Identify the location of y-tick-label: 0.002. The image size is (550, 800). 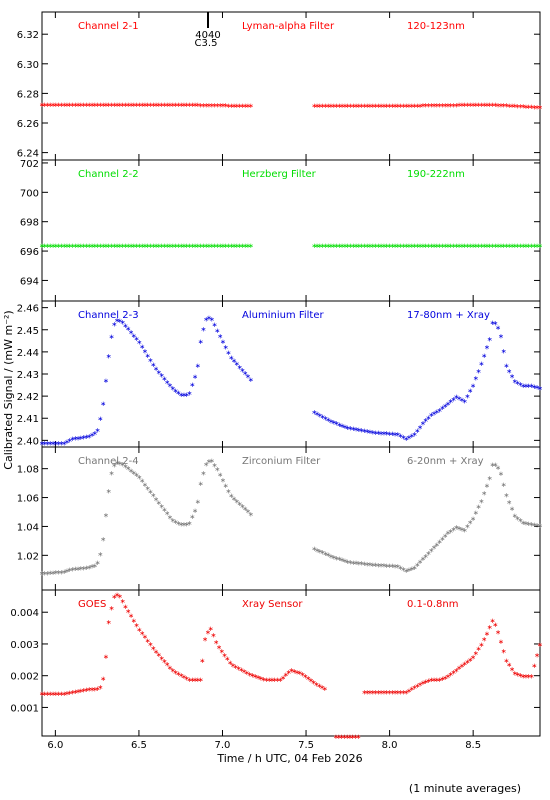
(24, 677).